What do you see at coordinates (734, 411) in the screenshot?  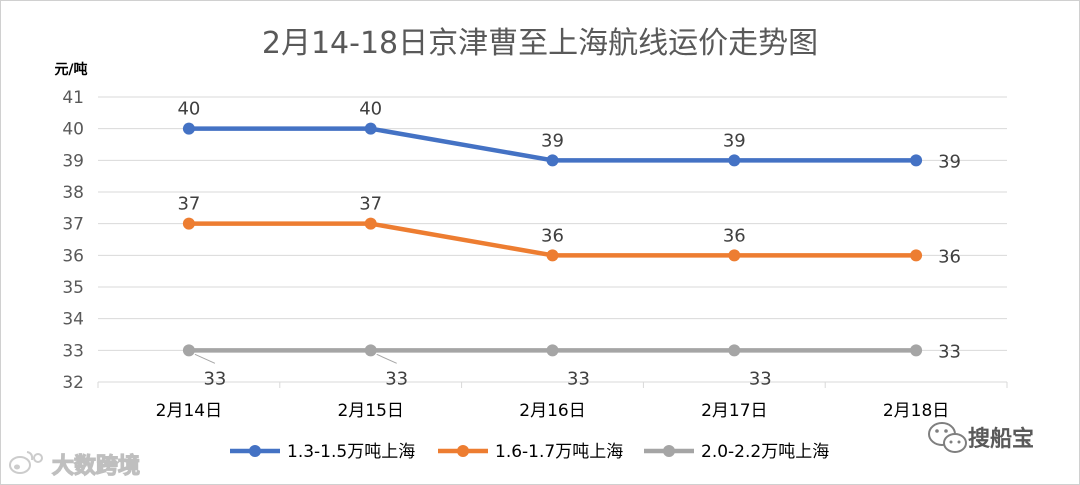 I see `x-tick-label: 2月17日` at bounding box center [734, 411].